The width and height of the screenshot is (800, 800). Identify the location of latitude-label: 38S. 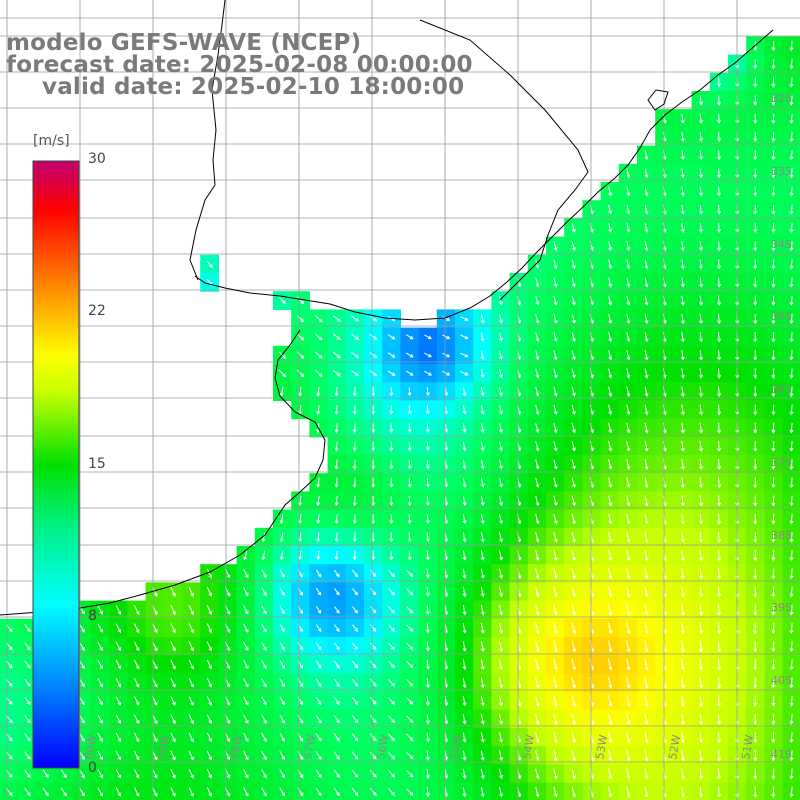
(781, 535).